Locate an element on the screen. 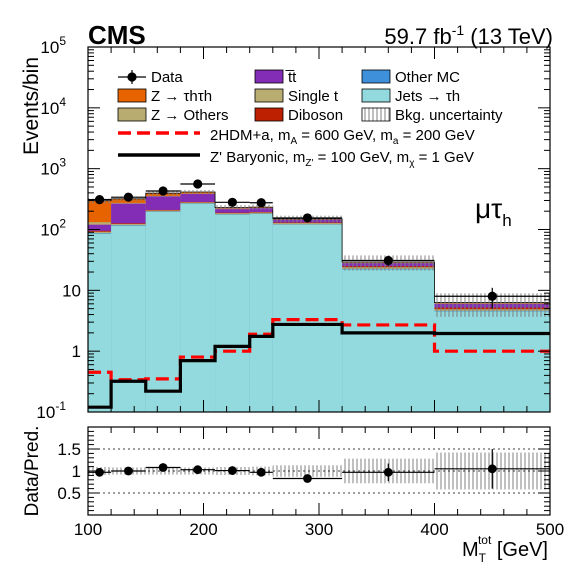  legend-label-text: = 100 GeV, m is located at coordinates (361, 157).